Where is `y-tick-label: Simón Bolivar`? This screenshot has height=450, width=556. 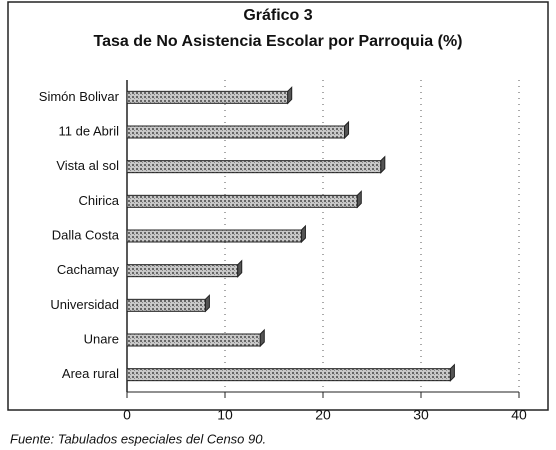 y-tick-label: Simón Bolivar is located at coordinates (79, 96).